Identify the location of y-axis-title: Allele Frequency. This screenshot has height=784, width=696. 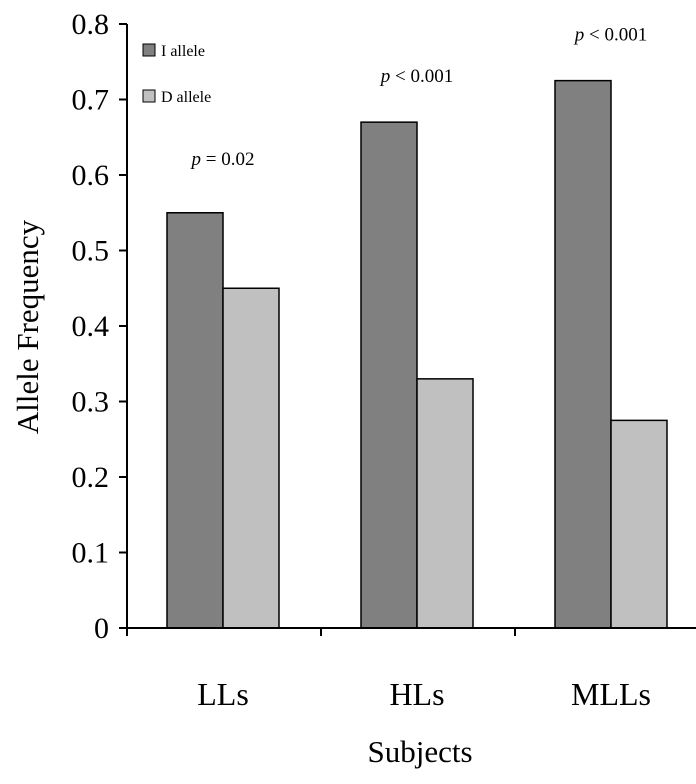
(27, 326).